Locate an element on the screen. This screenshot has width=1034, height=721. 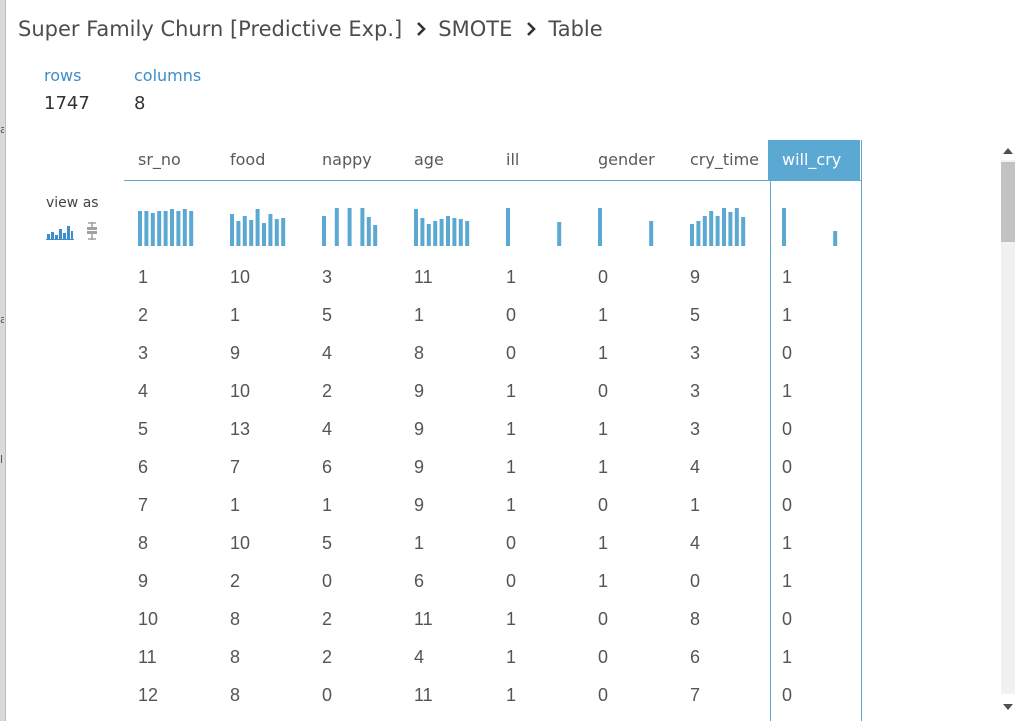
table-cell: 13 is located at coordinates (240, 429).